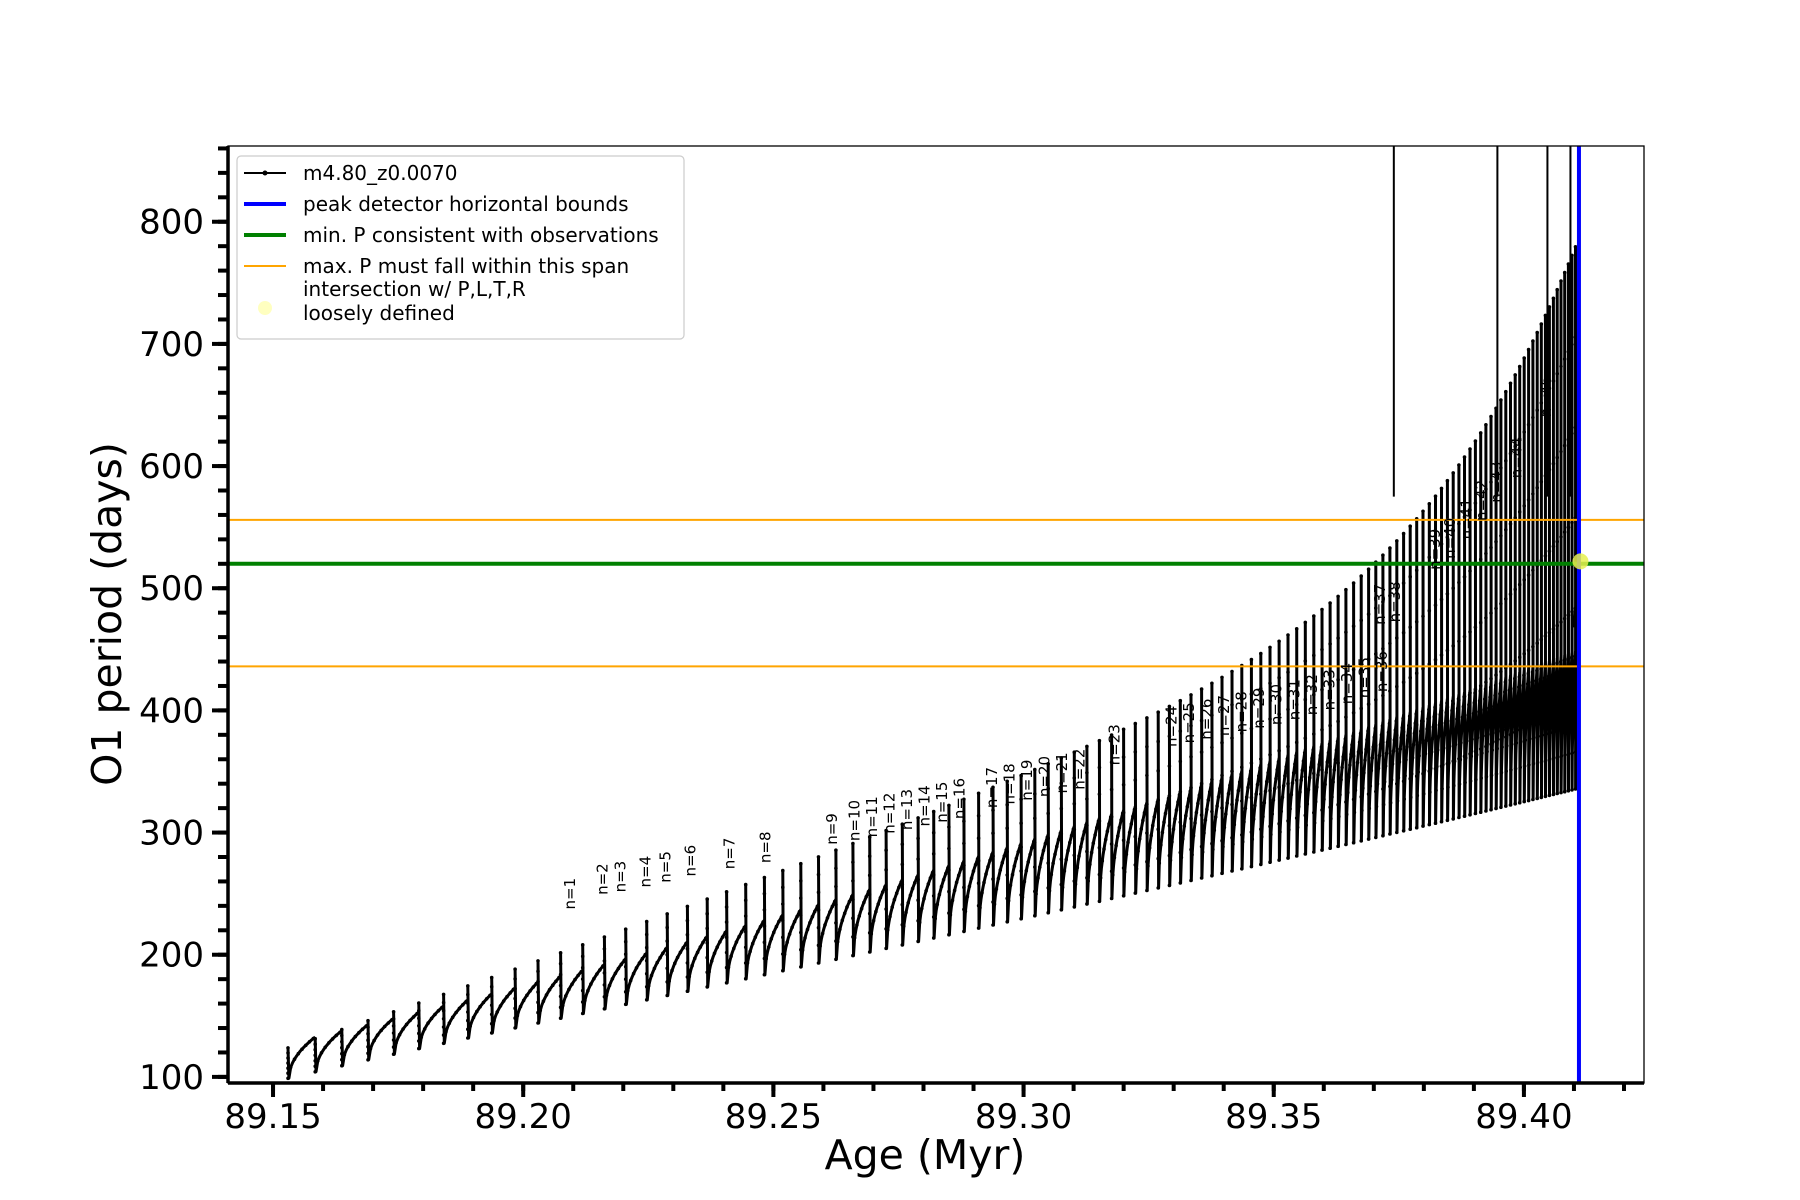 This screenshot has height=1200, width=1800. What do you see at coordinates (907, 809) in the screenshot?
I see `pulse-label: n=13` at bounding box center [907, 809].